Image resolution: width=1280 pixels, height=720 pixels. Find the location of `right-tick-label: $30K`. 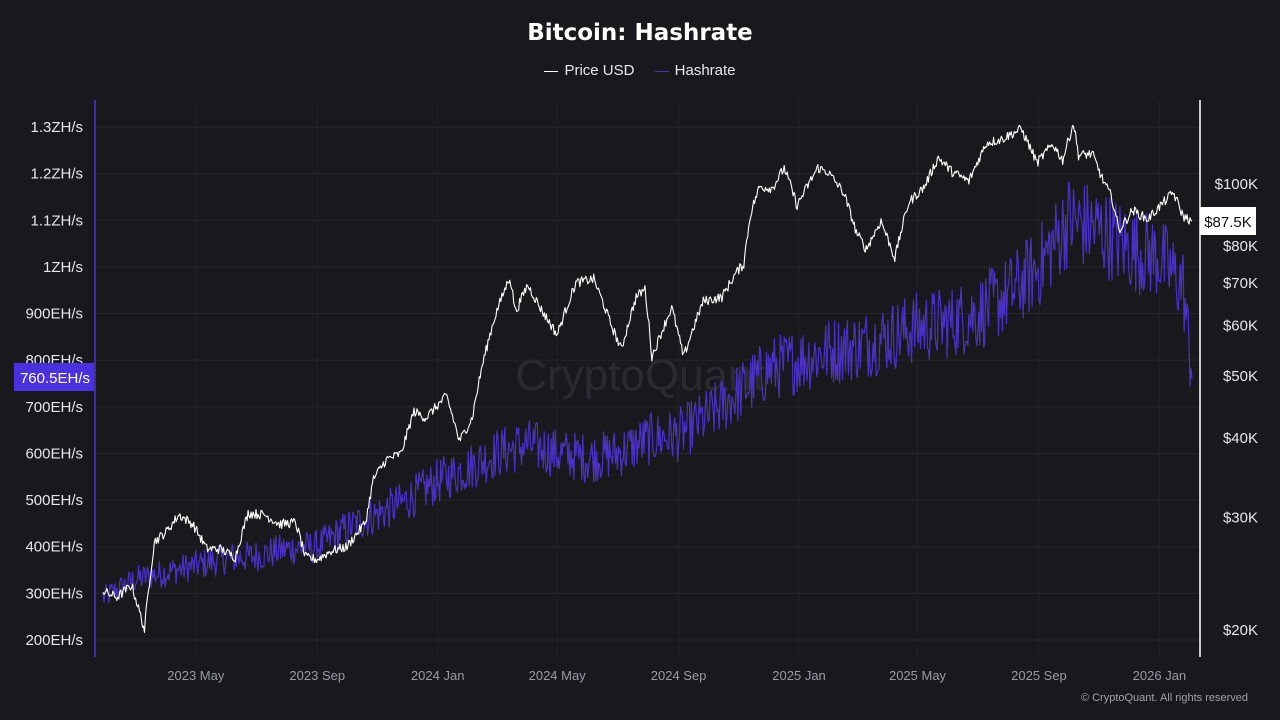

right-tick-label: $30K is located at coordinates (1240, 518).